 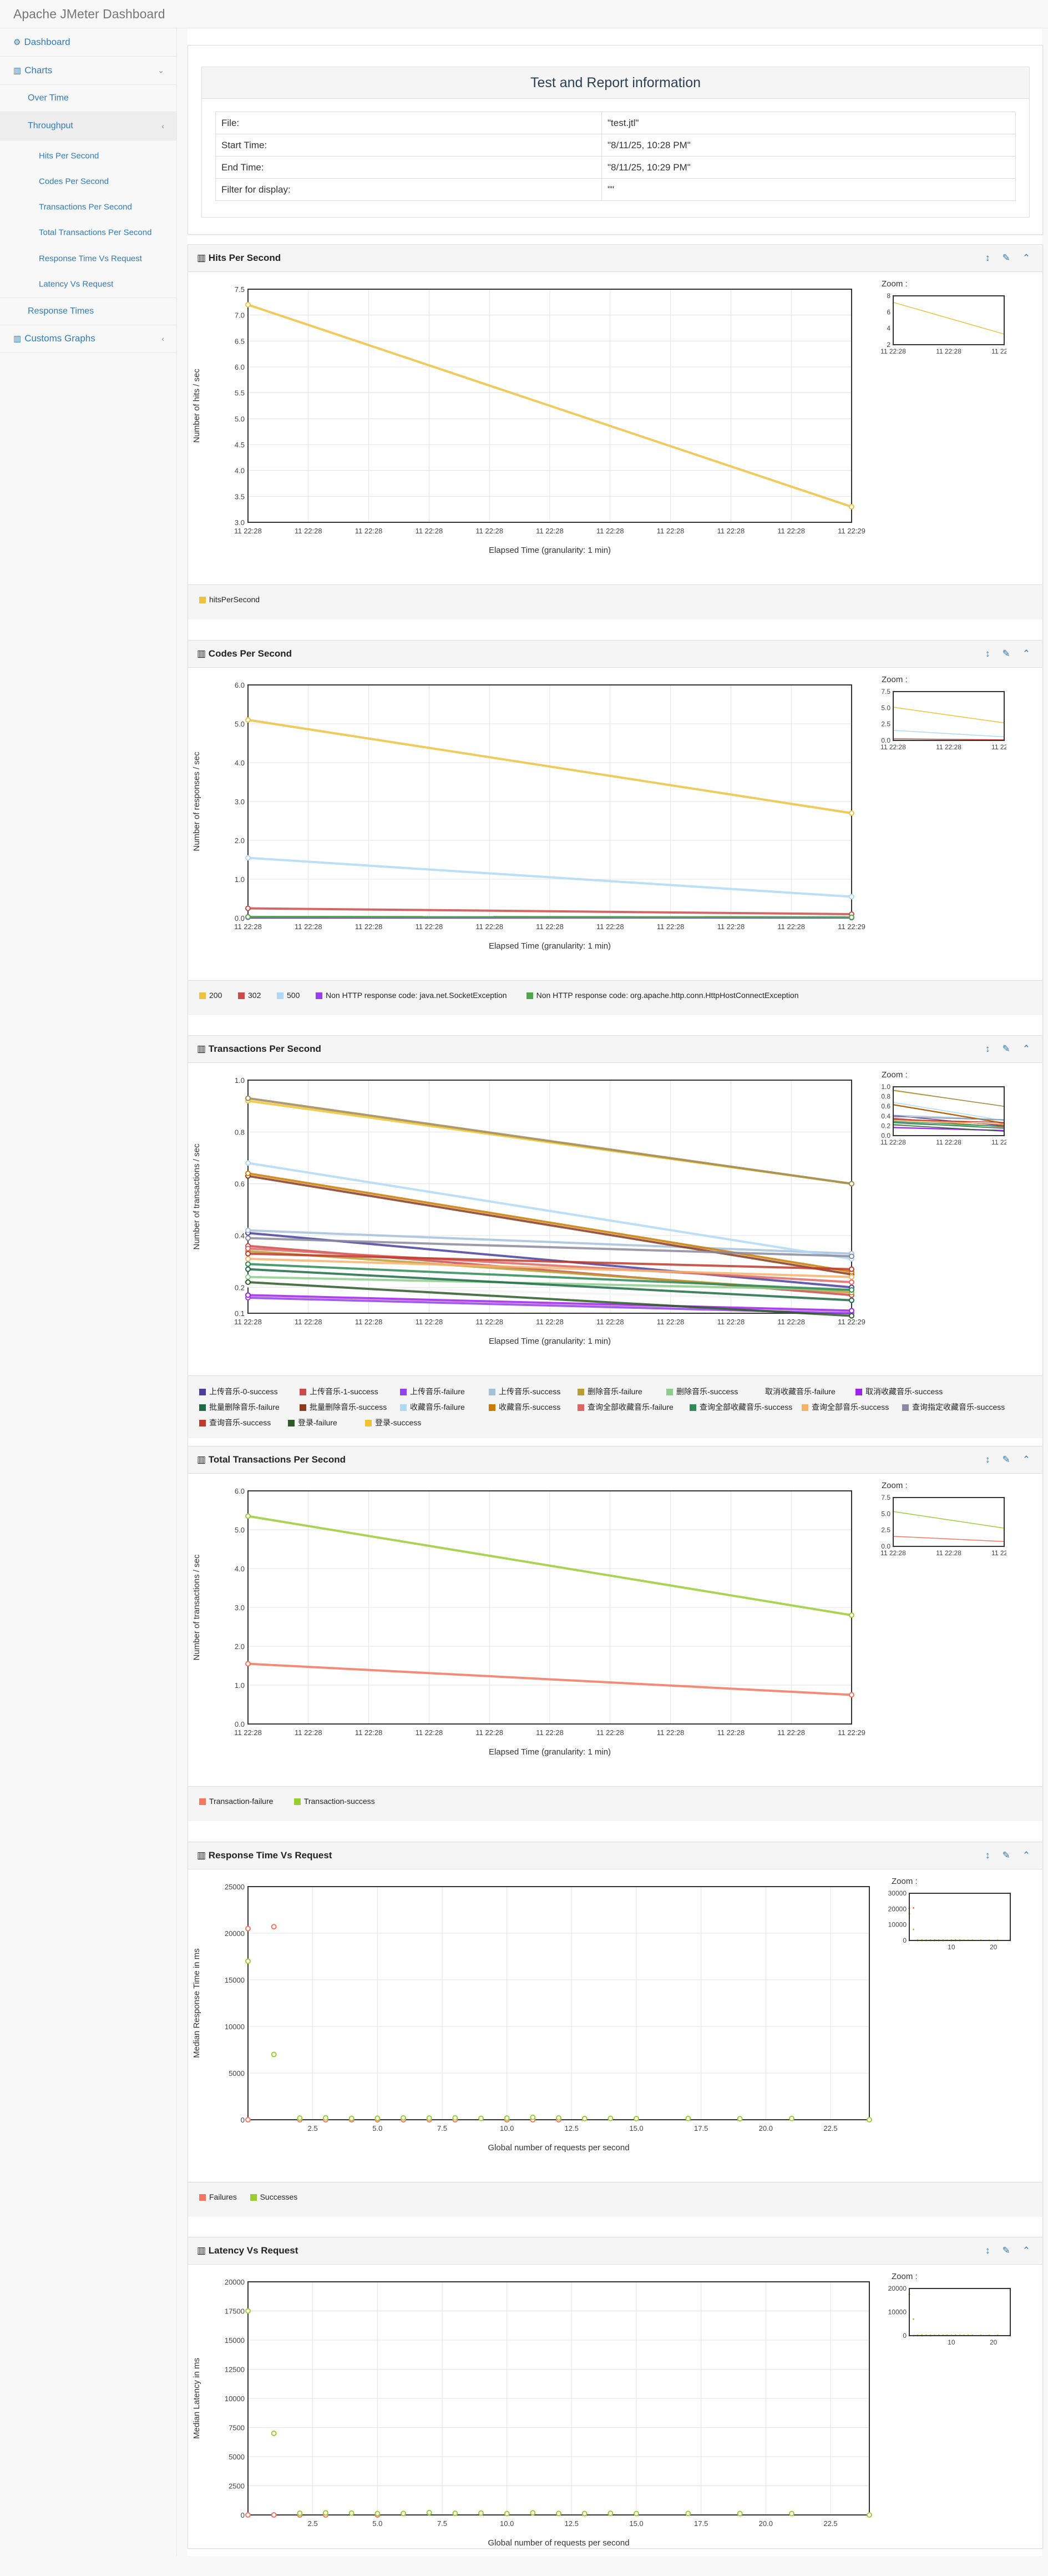 What do you see at coordinates (88, 126) in the screenshot?
I see `sidebar-item-throughput: Throughput ‹` at bounding box center [88, 126].